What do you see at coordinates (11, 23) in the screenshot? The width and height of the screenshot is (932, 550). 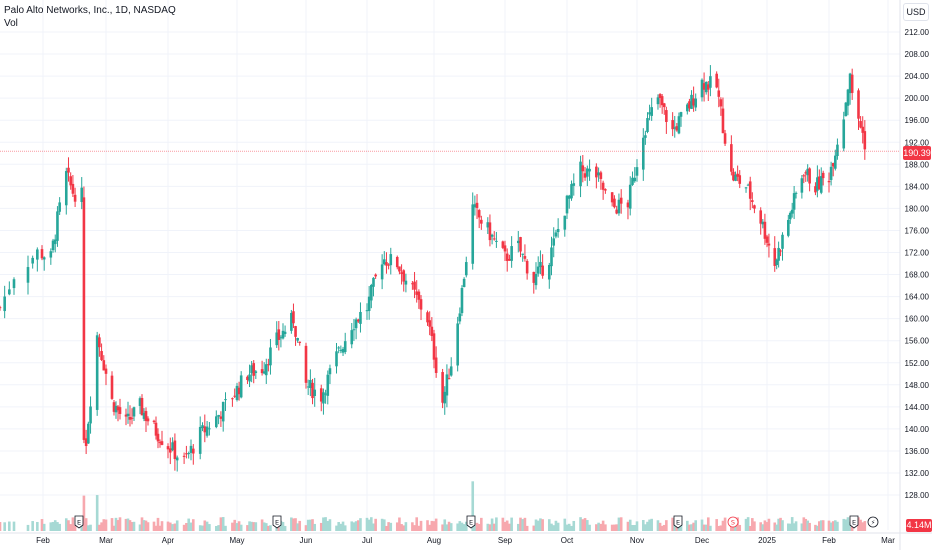 I see `volume-legend-label: Vol` at bounding box center [11, 23].